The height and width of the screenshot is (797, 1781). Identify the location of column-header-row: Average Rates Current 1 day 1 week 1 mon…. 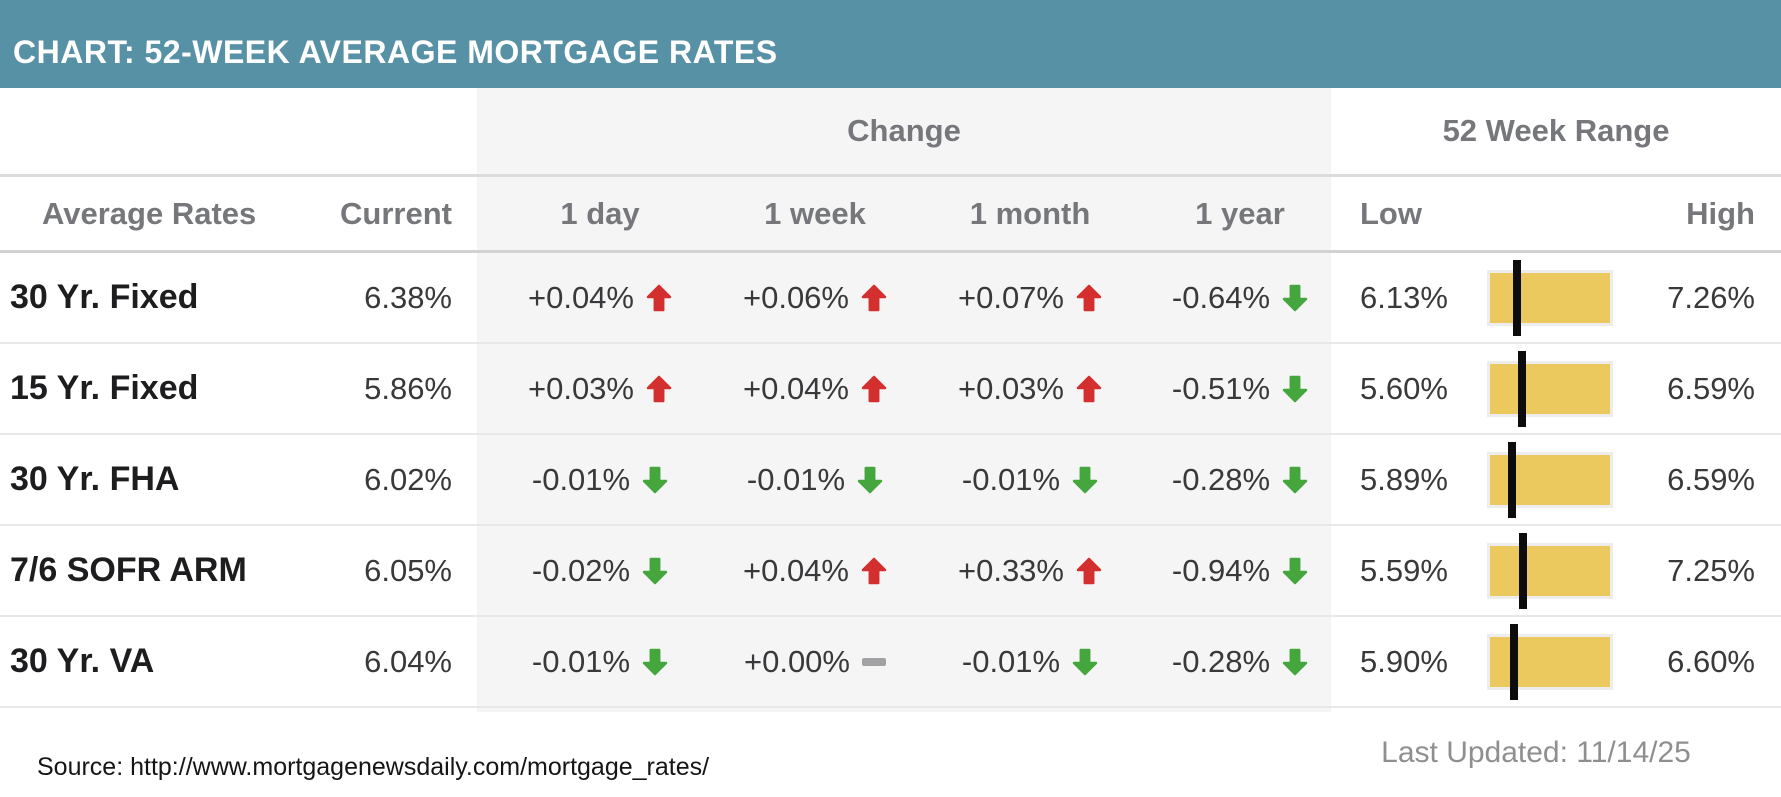
(890, 215).